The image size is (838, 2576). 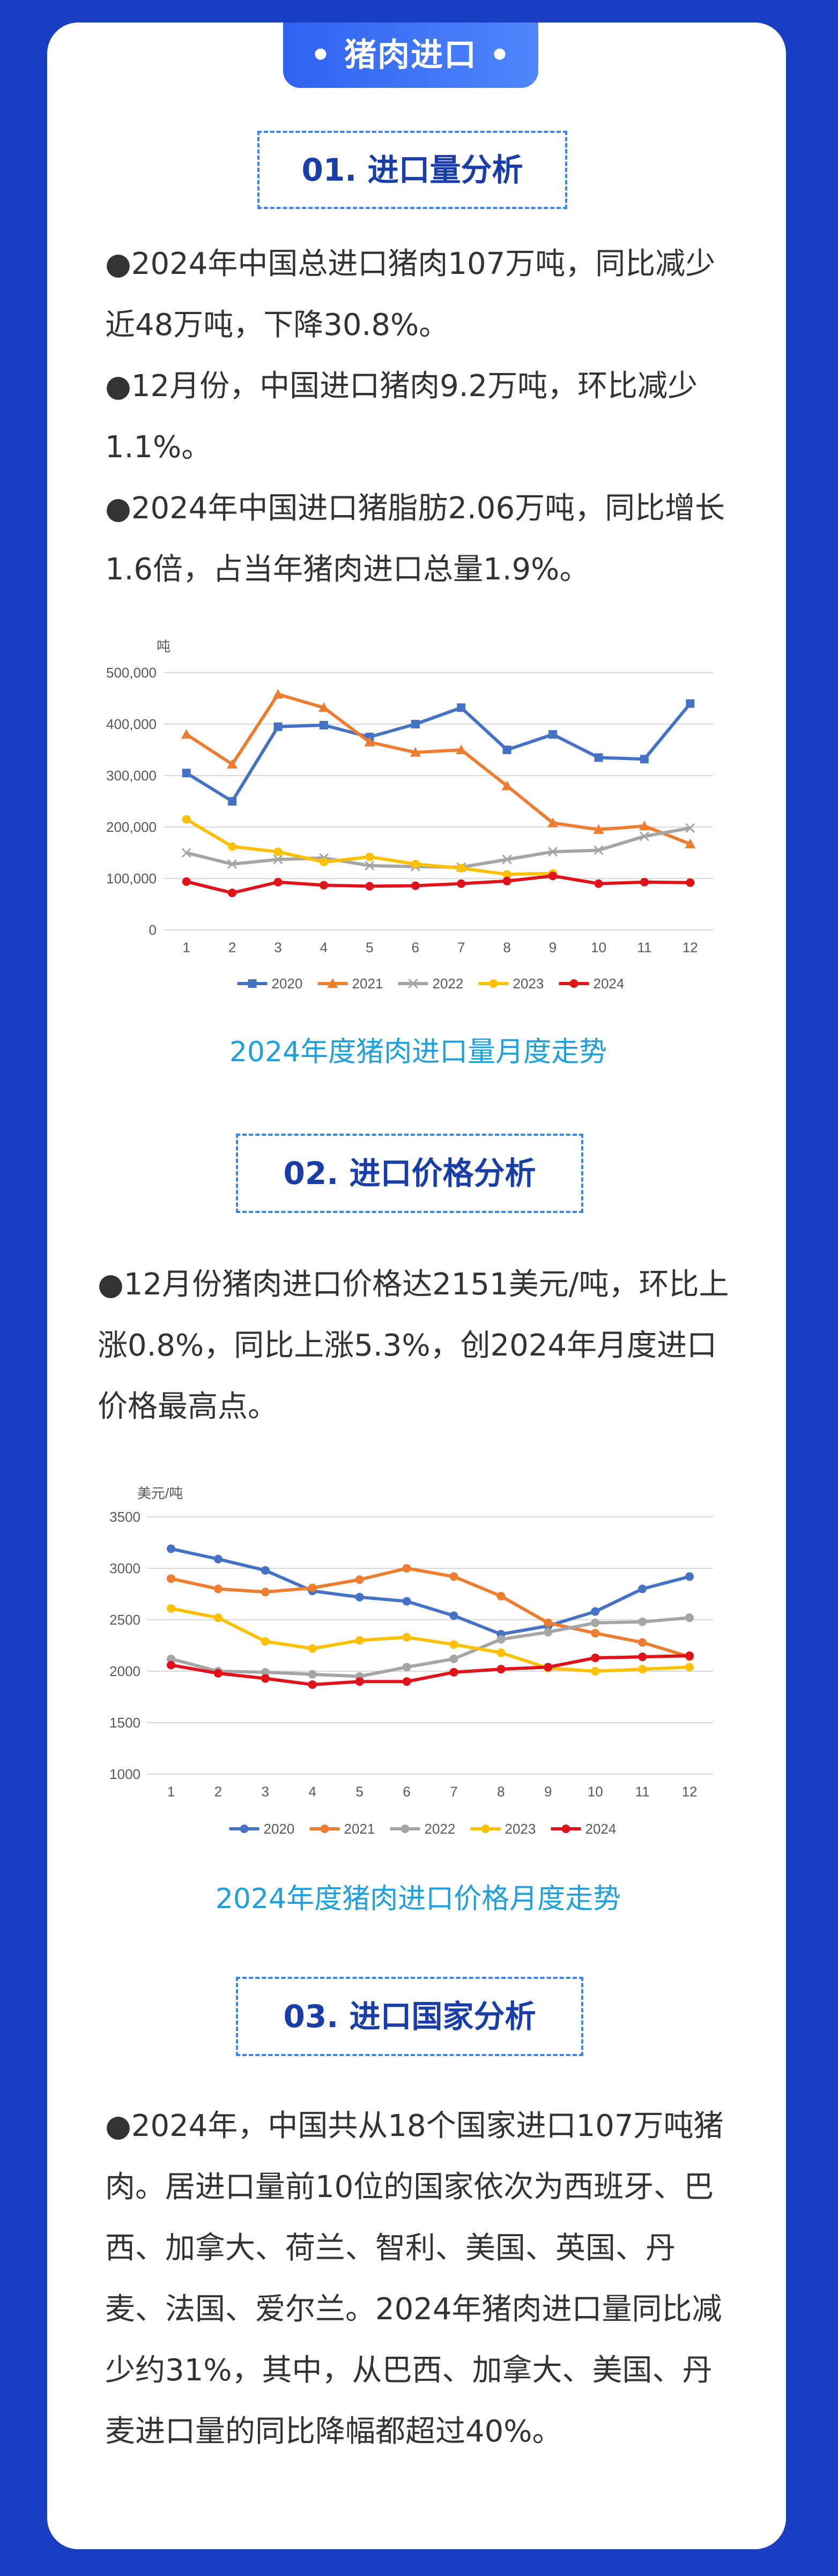 What do you see at coordinates (131, 724) in the screenshot?
I see `y-tick-label: 400,000` at bounding box center [131, 724].